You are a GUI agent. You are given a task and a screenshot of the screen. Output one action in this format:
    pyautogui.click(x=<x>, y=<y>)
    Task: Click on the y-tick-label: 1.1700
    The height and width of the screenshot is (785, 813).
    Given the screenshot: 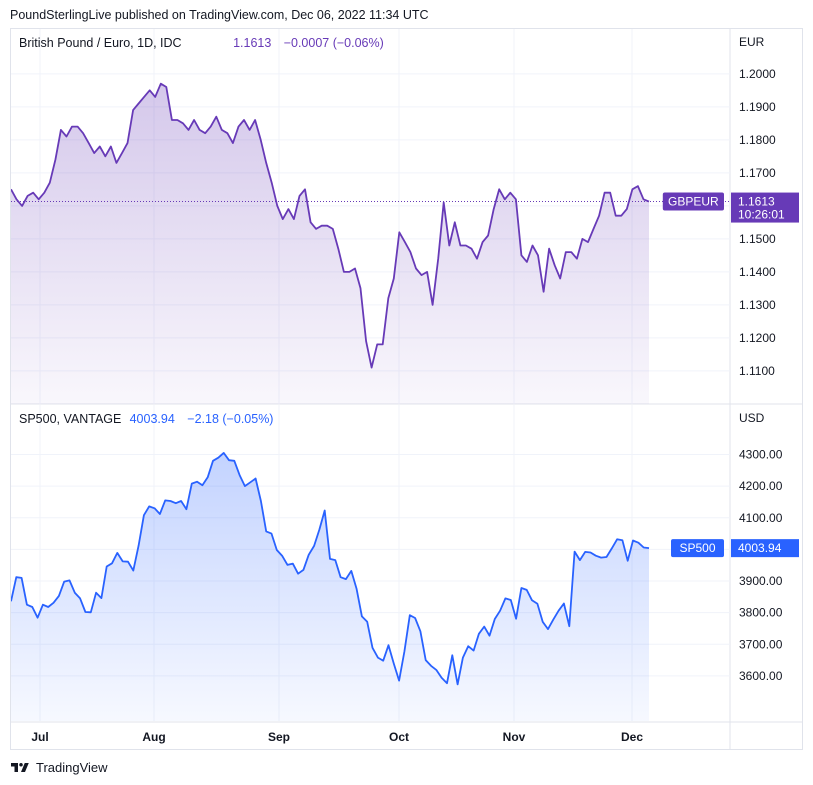 What is the action you would take?
    pyautogui.click(x=757, y=173)
    